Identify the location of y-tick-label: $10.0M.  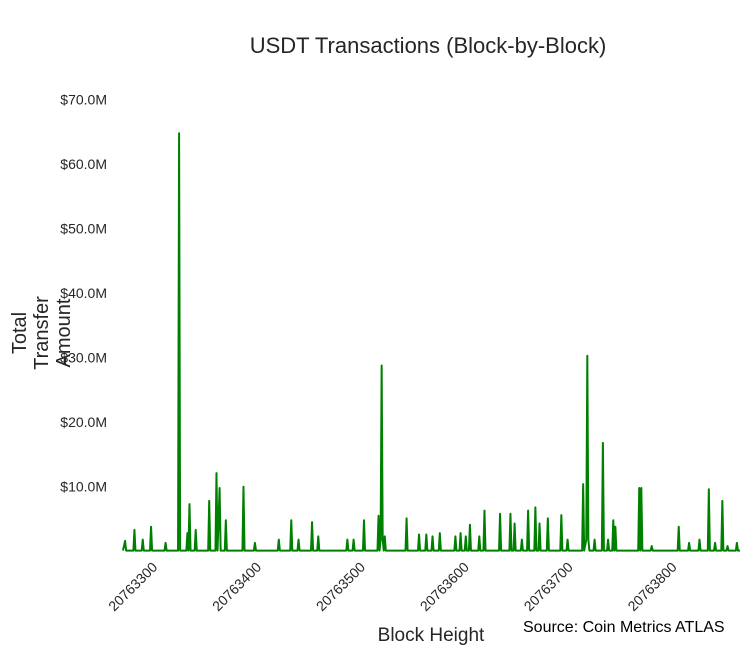
(83, 487).